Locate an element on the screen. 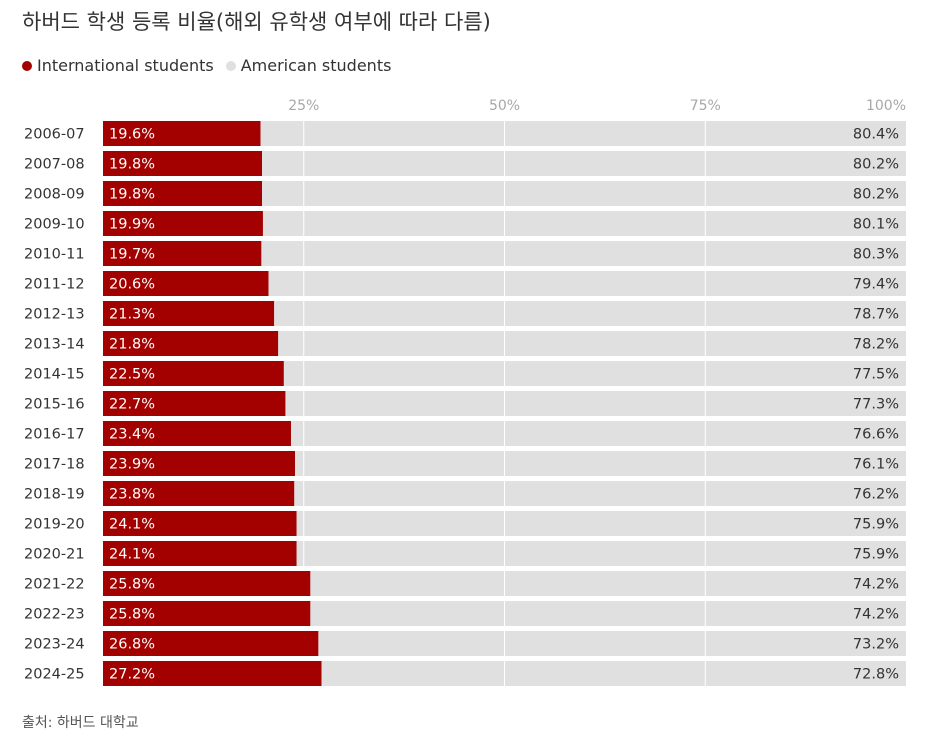 The width and height of the screenshot is (929, 740). category-label-2022-23: 2022-23 is located at coordinates (54, 615).